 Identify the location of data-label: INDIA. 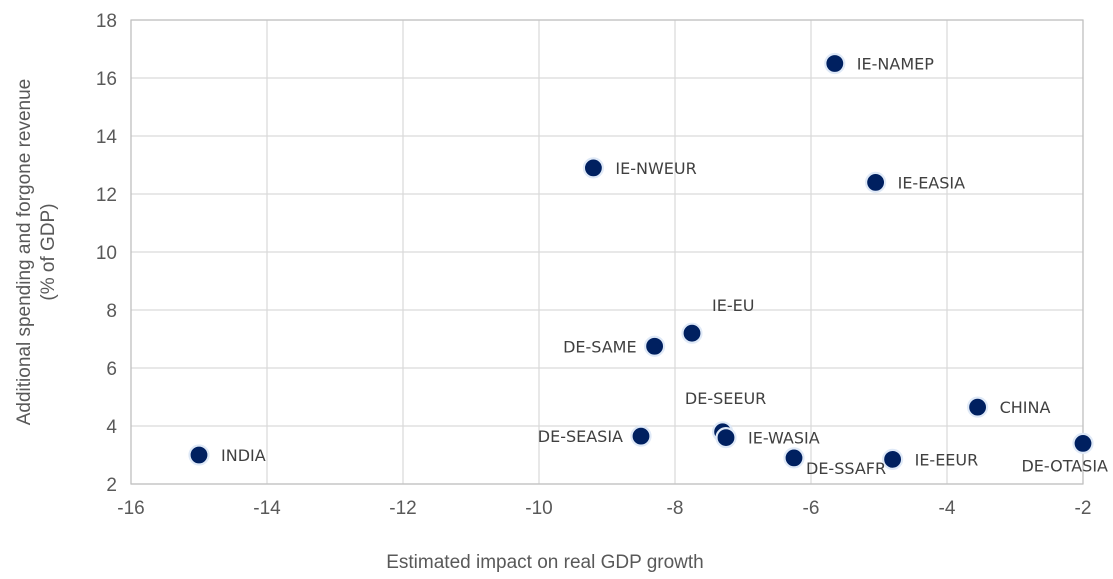
(243, 455).